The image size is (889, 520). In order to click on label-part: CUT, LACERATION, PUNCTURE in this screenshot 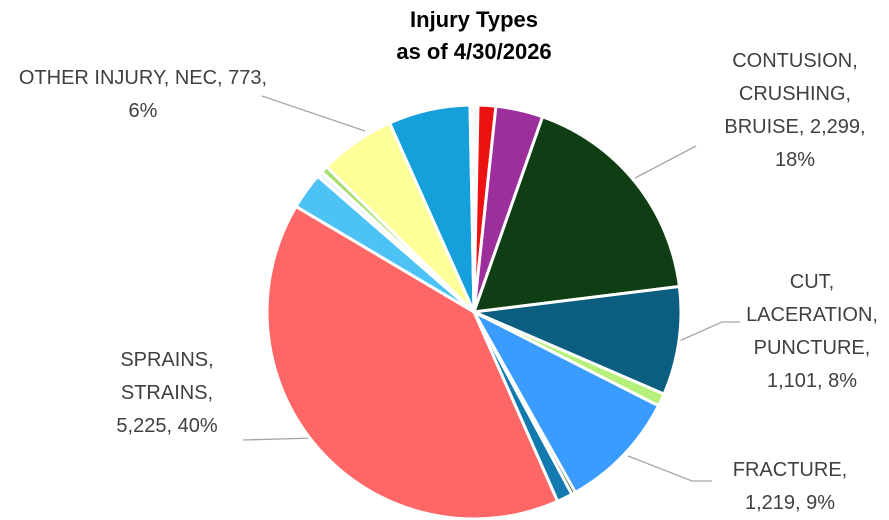, I will do `click(812, 315)`.